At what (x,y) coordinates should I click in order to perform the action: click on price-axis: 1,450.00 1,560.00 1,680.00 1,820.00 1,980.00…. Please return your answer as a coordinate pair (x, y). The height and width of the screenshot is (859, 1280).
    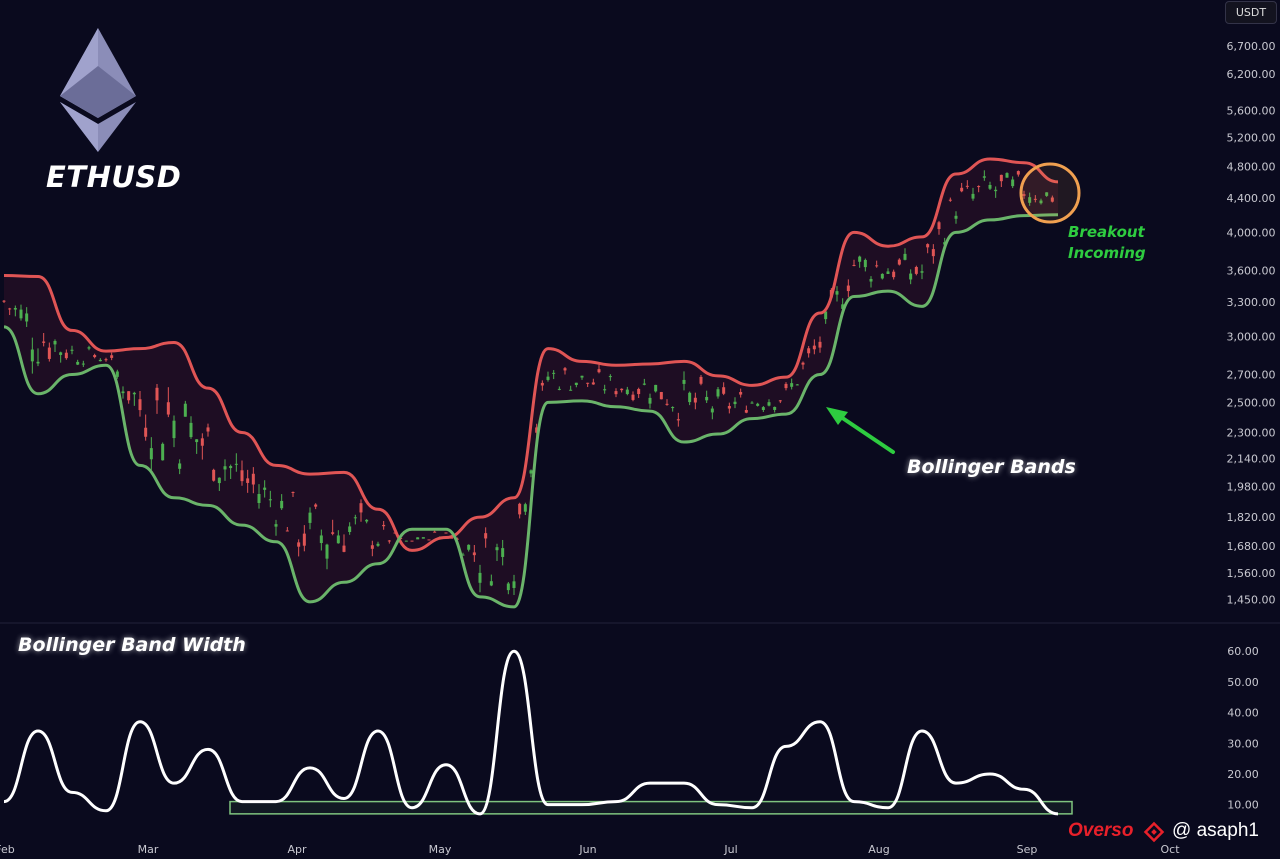
    Looking at the image, I should click on (1251, 323).